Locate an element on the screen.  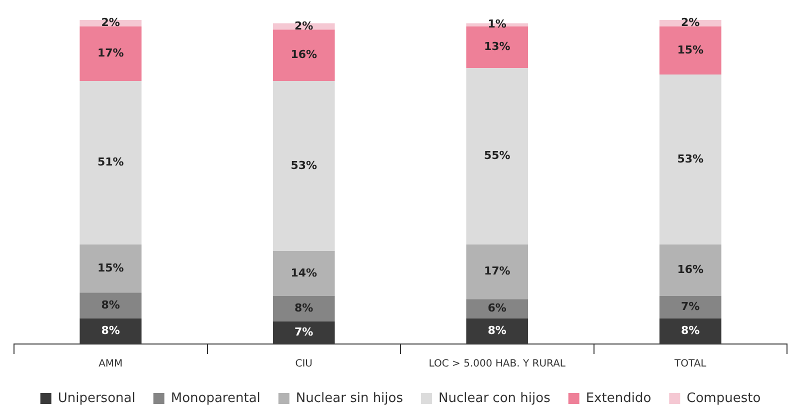
data-label: 55% is located at coordinates (497, 155).